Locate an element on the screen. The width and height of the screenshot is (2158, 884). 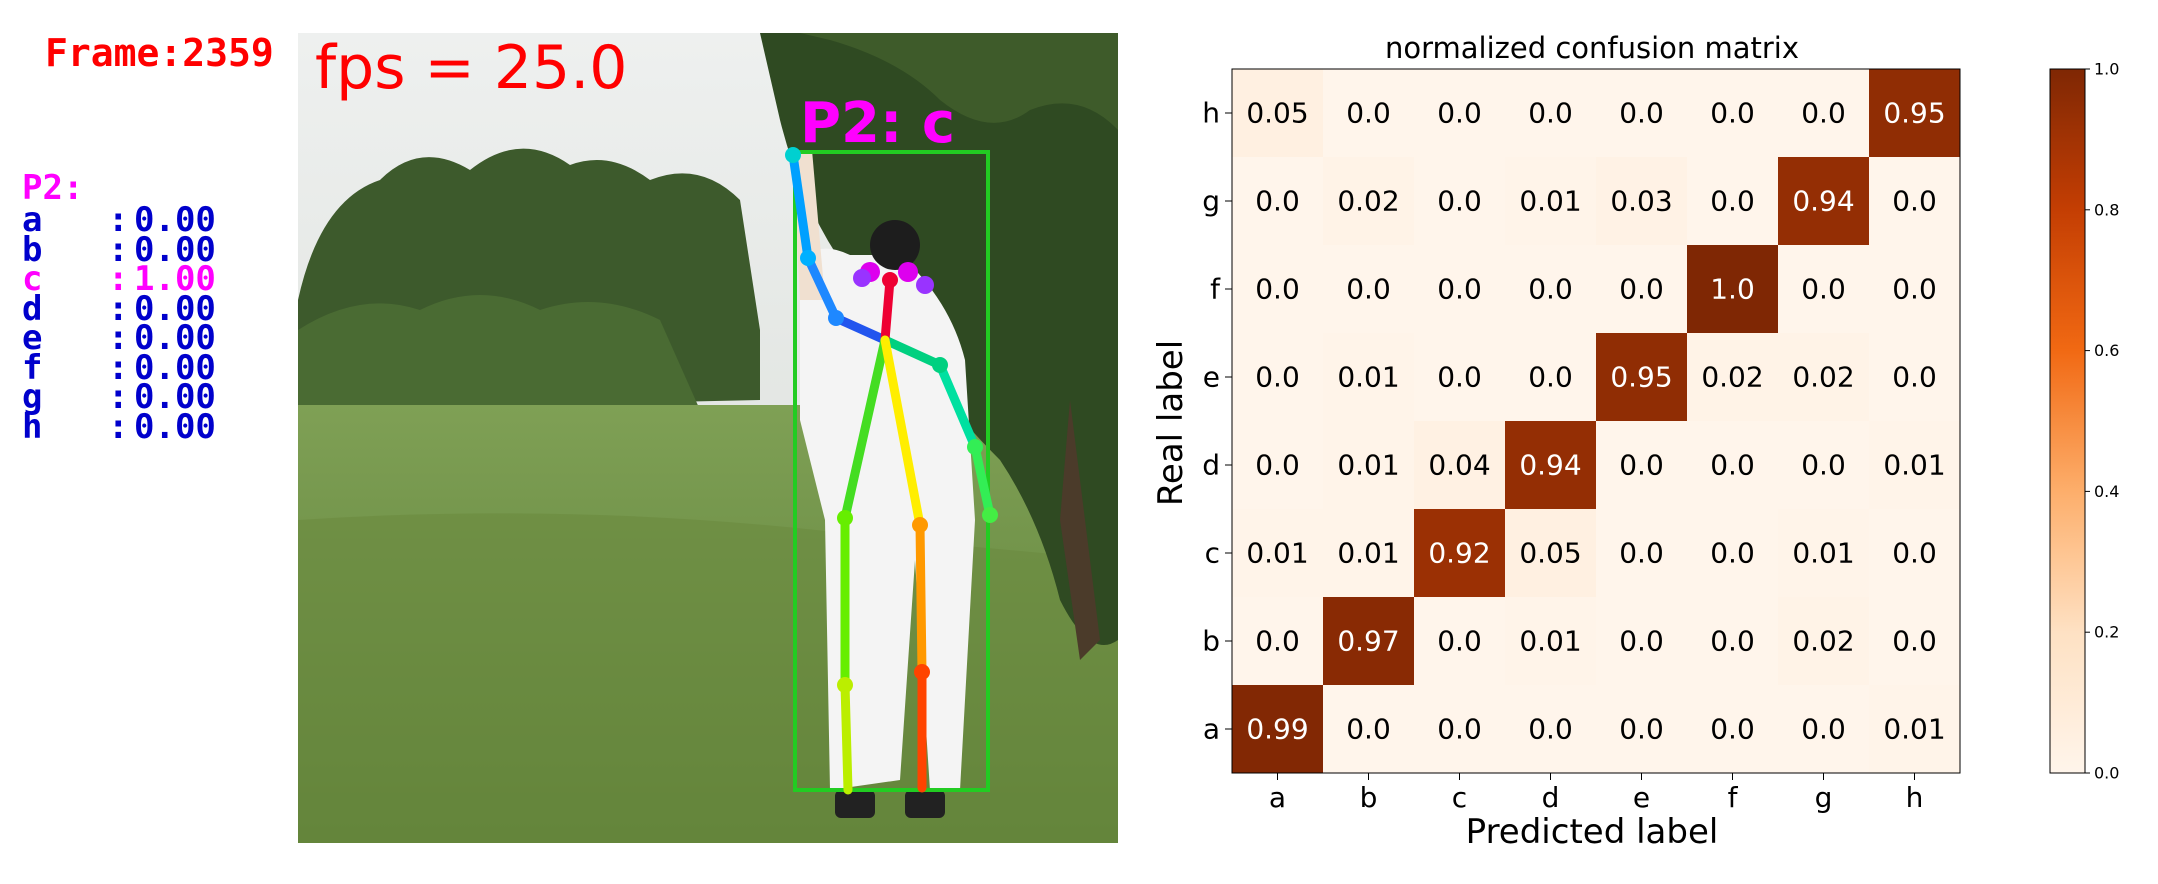
x-tick-label: g is located at coordinates (1824, 797).